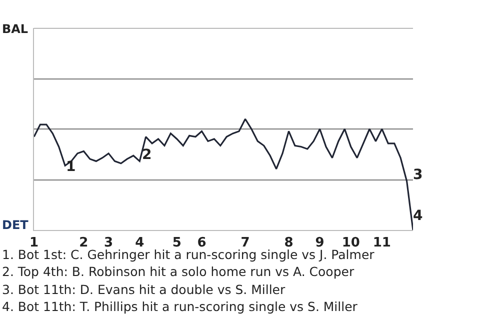 The height and width of the screenshot is (320, 480). What do you see at coordinates (180, 306) in the screenshot?
I see `text: 4. Bot 11th: T. Phillips hit a run-scoring single vs S. Miller` at bounding box center [180, 306].